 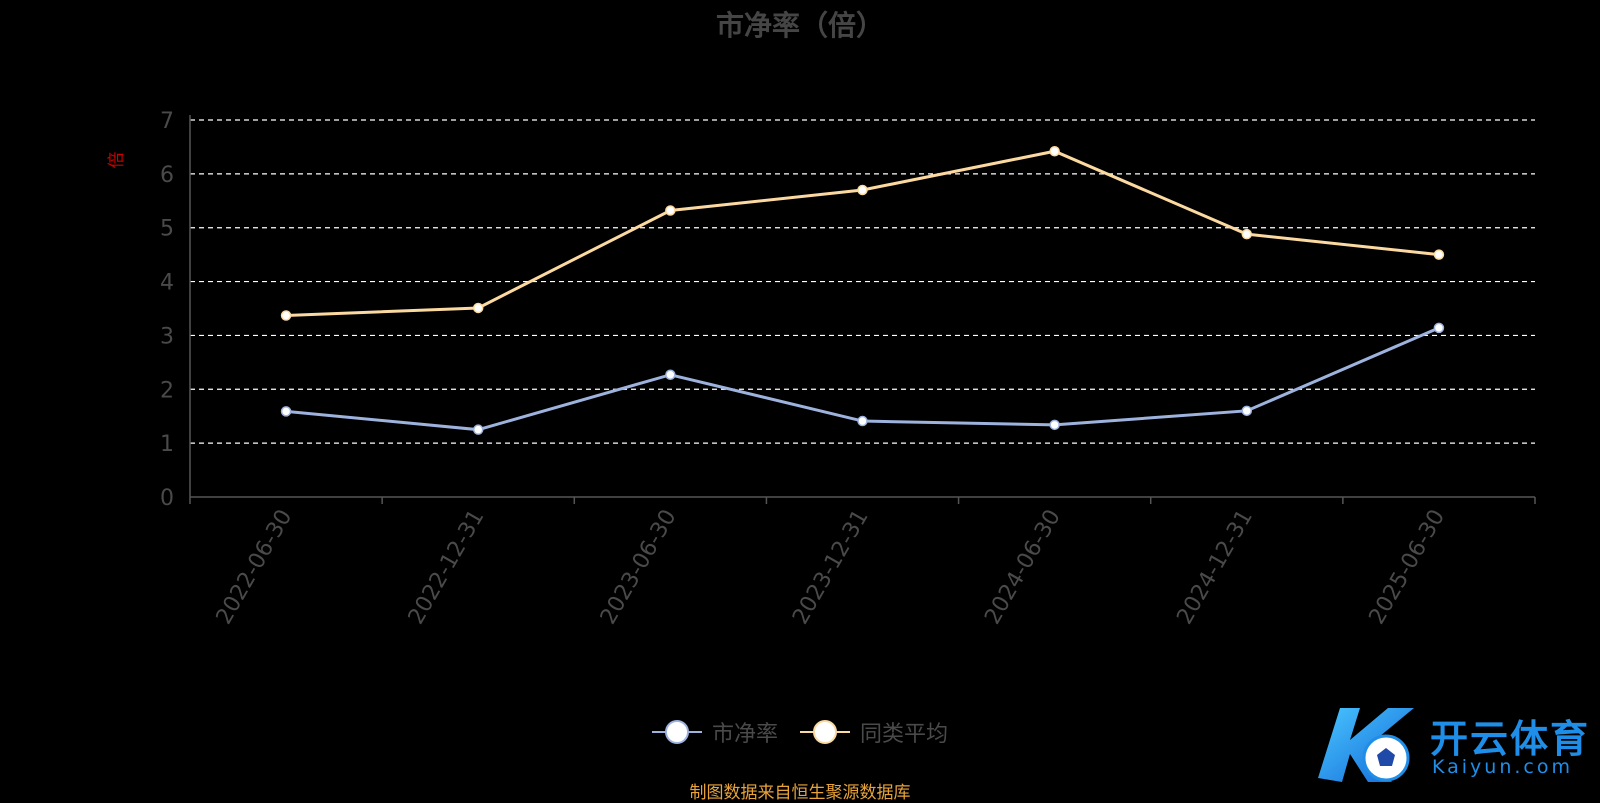 I want to click on x-tick-label: 2025-06-30, so click(x=1408, y=567).